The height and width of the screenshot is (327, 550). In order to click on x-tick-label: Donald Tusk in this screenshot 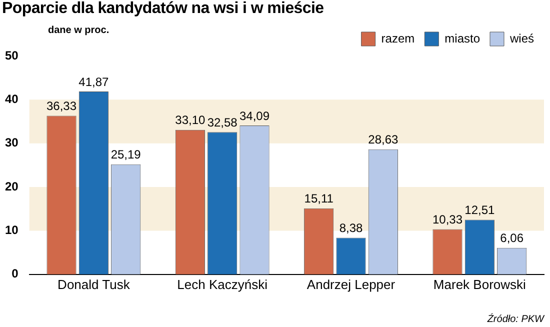, I will do `click(94, 284)`.